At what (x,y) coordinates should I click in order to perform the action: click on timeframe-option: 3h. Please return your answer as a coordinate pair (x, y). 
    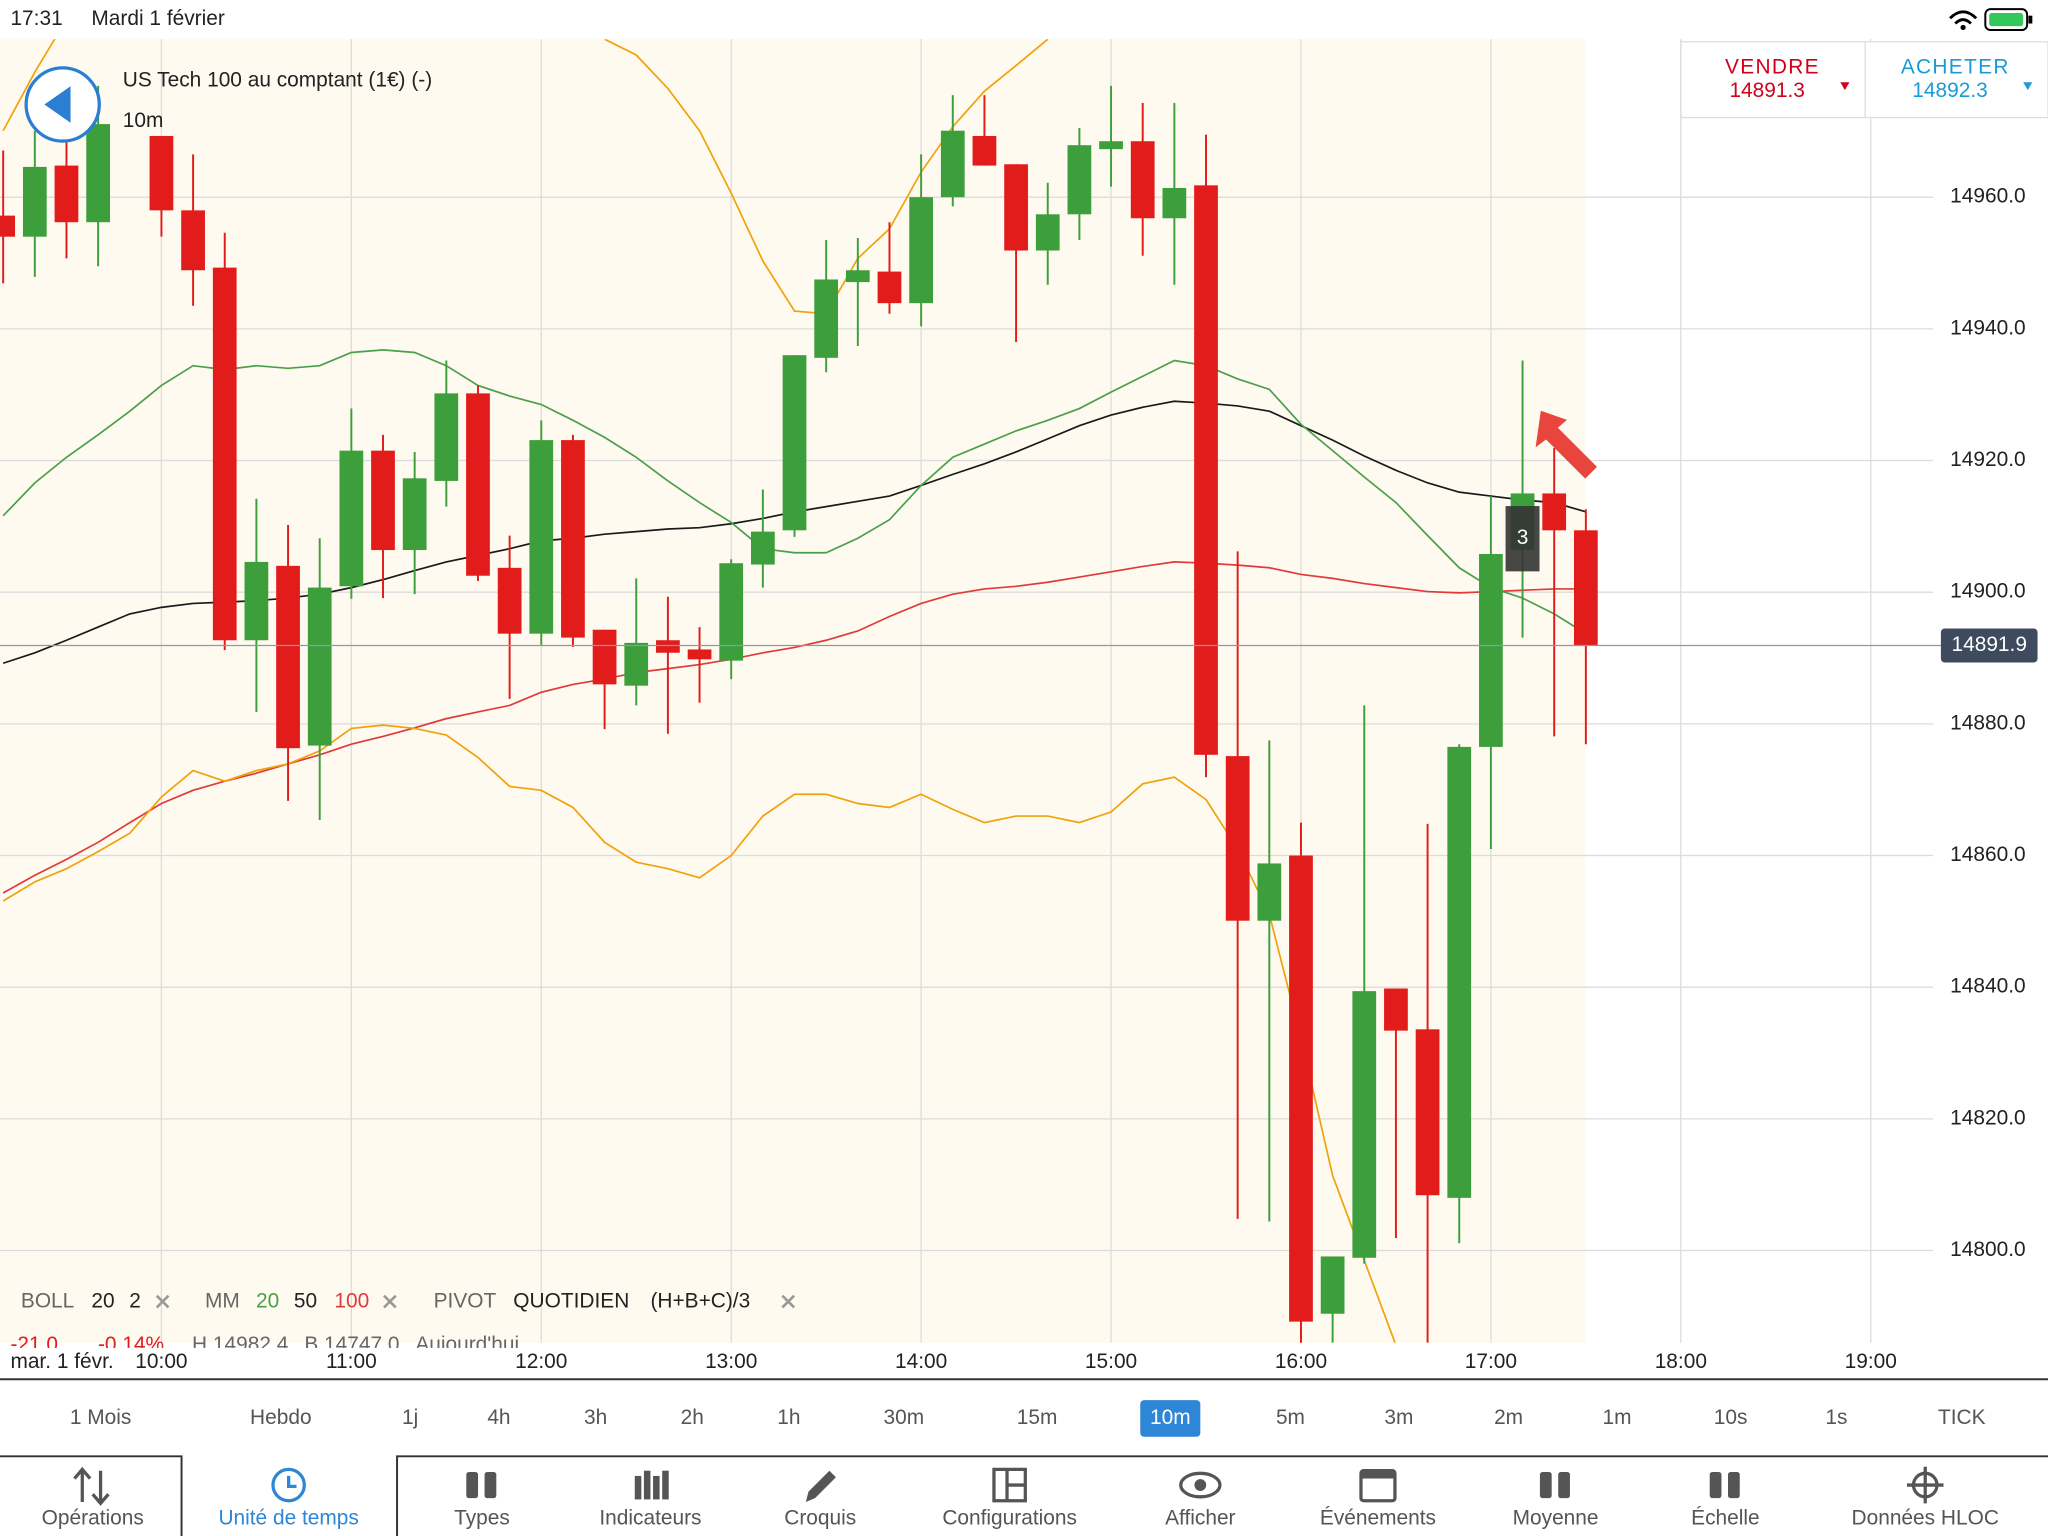
    Looking at the image, I should click on (595, 1417).